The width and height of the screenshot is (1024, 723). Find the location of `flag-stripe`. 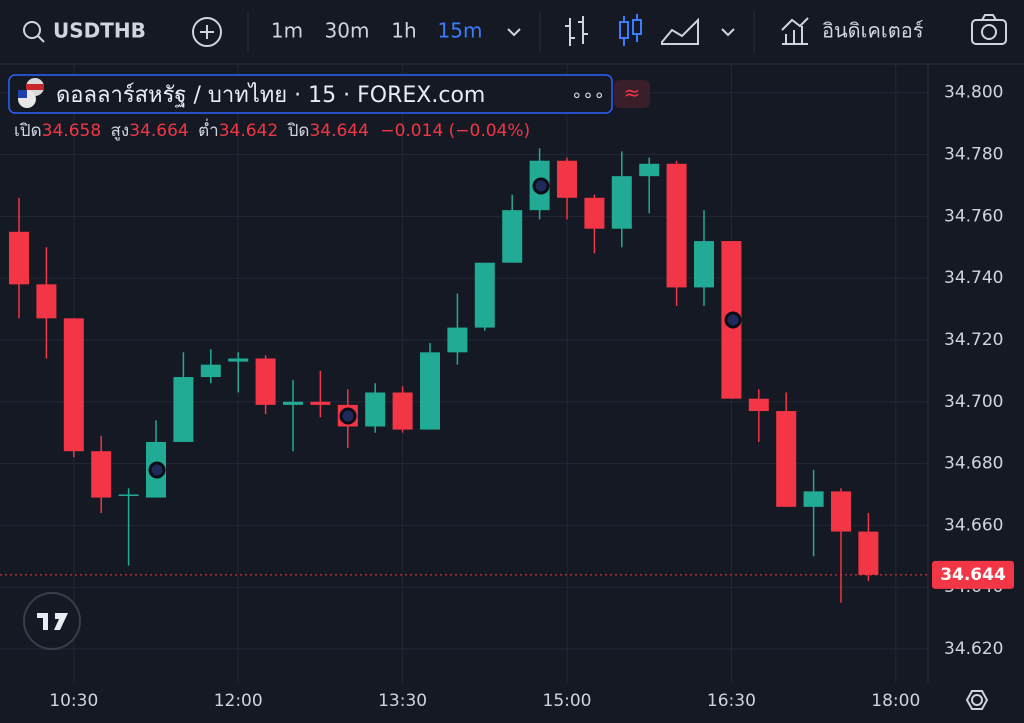

flag-stripe is located at coordinates (35, 87).